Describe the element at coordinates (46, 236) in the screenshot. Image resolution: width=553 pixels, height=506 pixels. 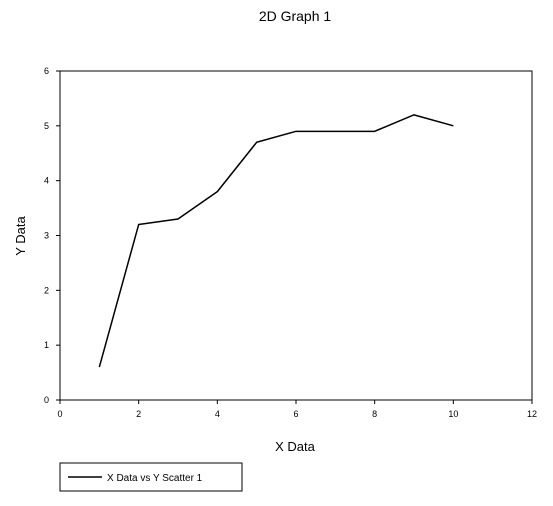
I see `y-tick-label: 3` at that location.